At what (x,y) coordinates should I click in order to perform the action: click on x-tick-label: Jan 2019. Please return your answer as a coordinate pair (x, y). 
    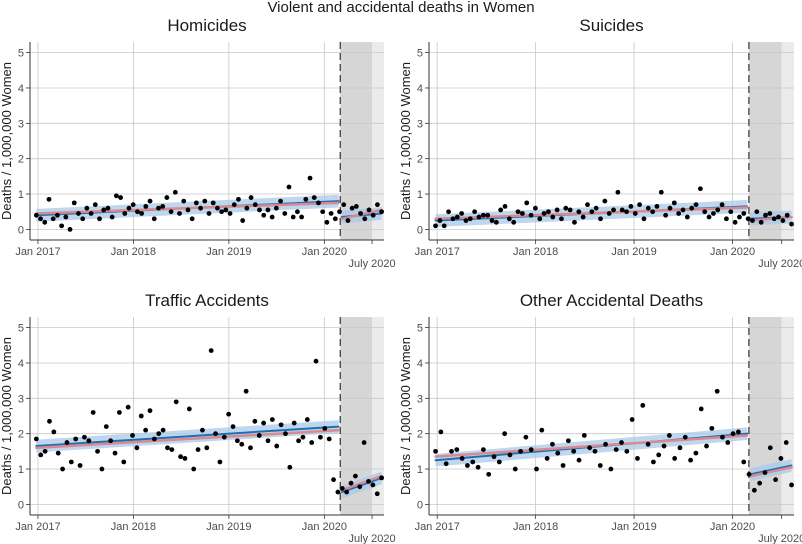
    Looking at the image, I should click on (633, 527).